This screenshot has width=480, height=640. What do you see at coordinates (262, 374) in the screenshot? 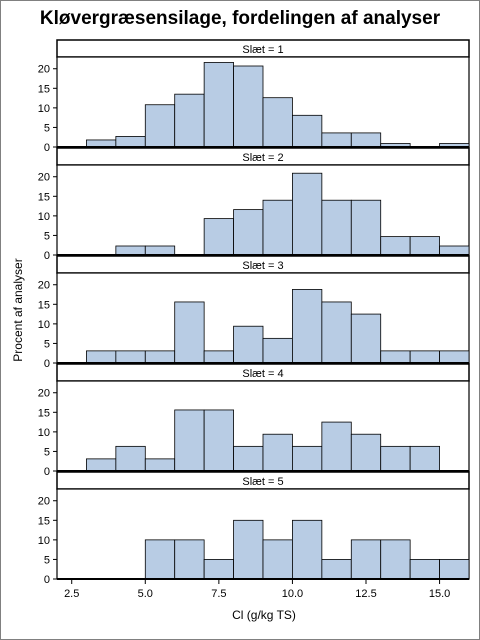
I see `panel-label: Slæt = 4` at bounding box center [262, 374].